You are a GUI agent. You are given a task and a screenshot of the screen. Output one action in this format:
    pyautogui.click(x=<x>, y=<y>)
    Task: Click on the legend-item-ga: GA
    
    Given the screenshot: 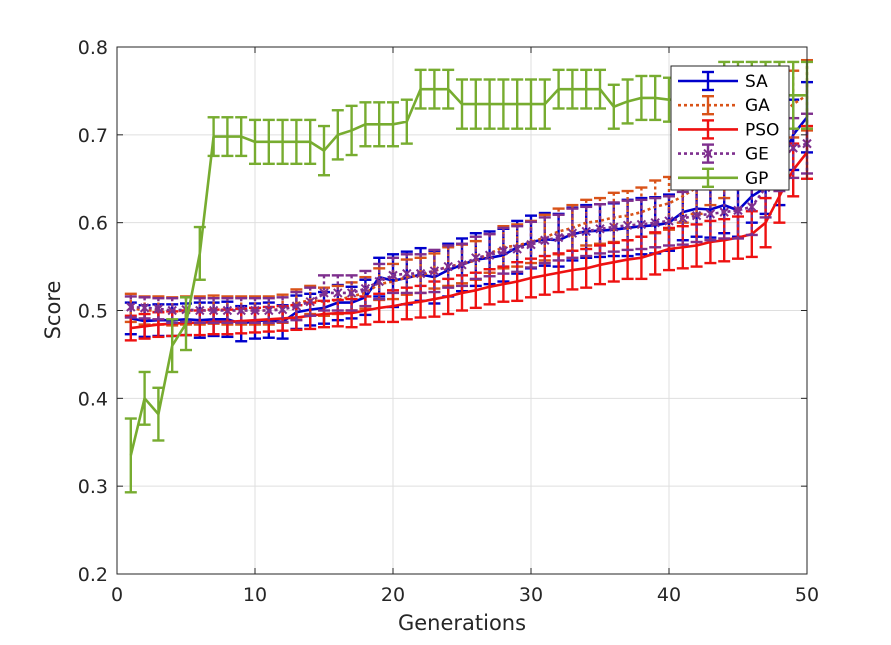 What is the action you would take?
    pyautogui.click(x=724, y=105)
    